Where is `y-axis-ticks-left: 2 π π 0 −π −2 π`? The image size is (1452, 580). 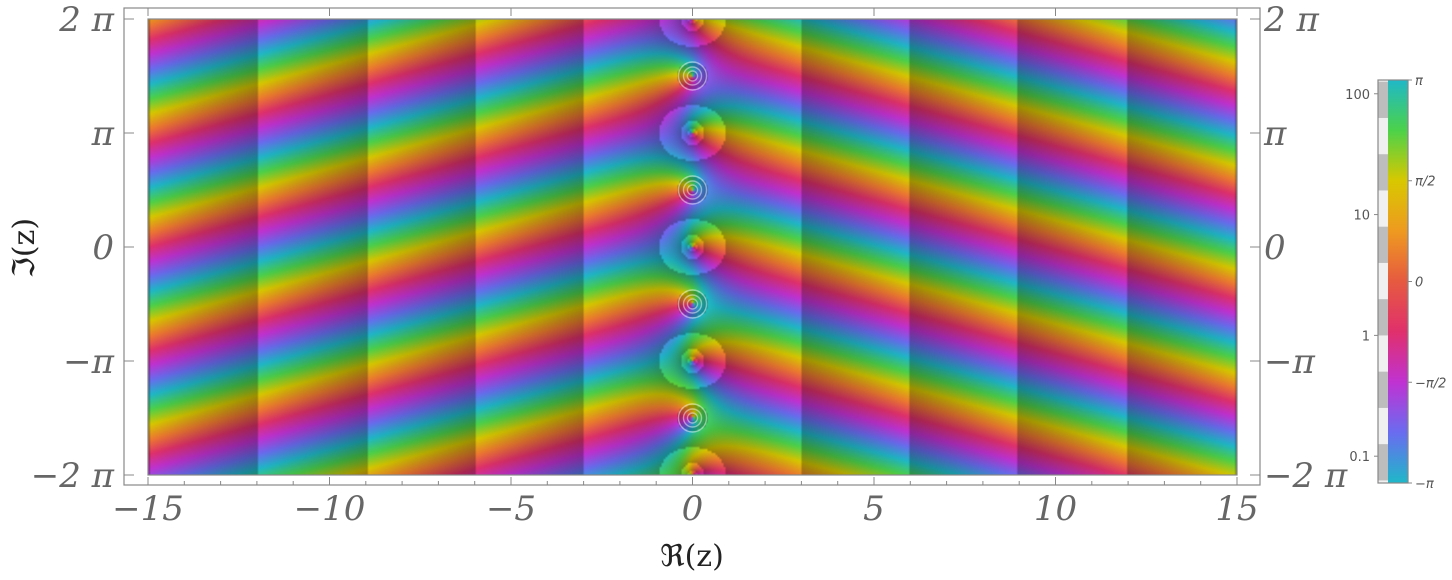 y-axis-ticks-left: 2 π π 0 −π −2 π is located at coordinates (82, 248).